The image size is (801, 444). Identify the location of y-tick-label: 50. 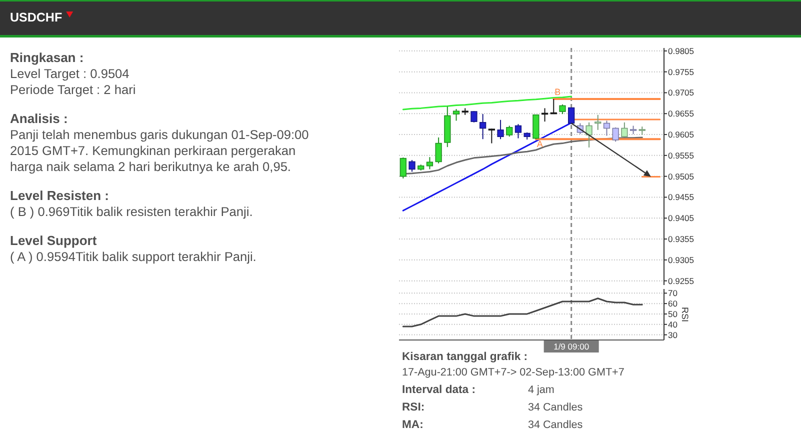
(673, 313).